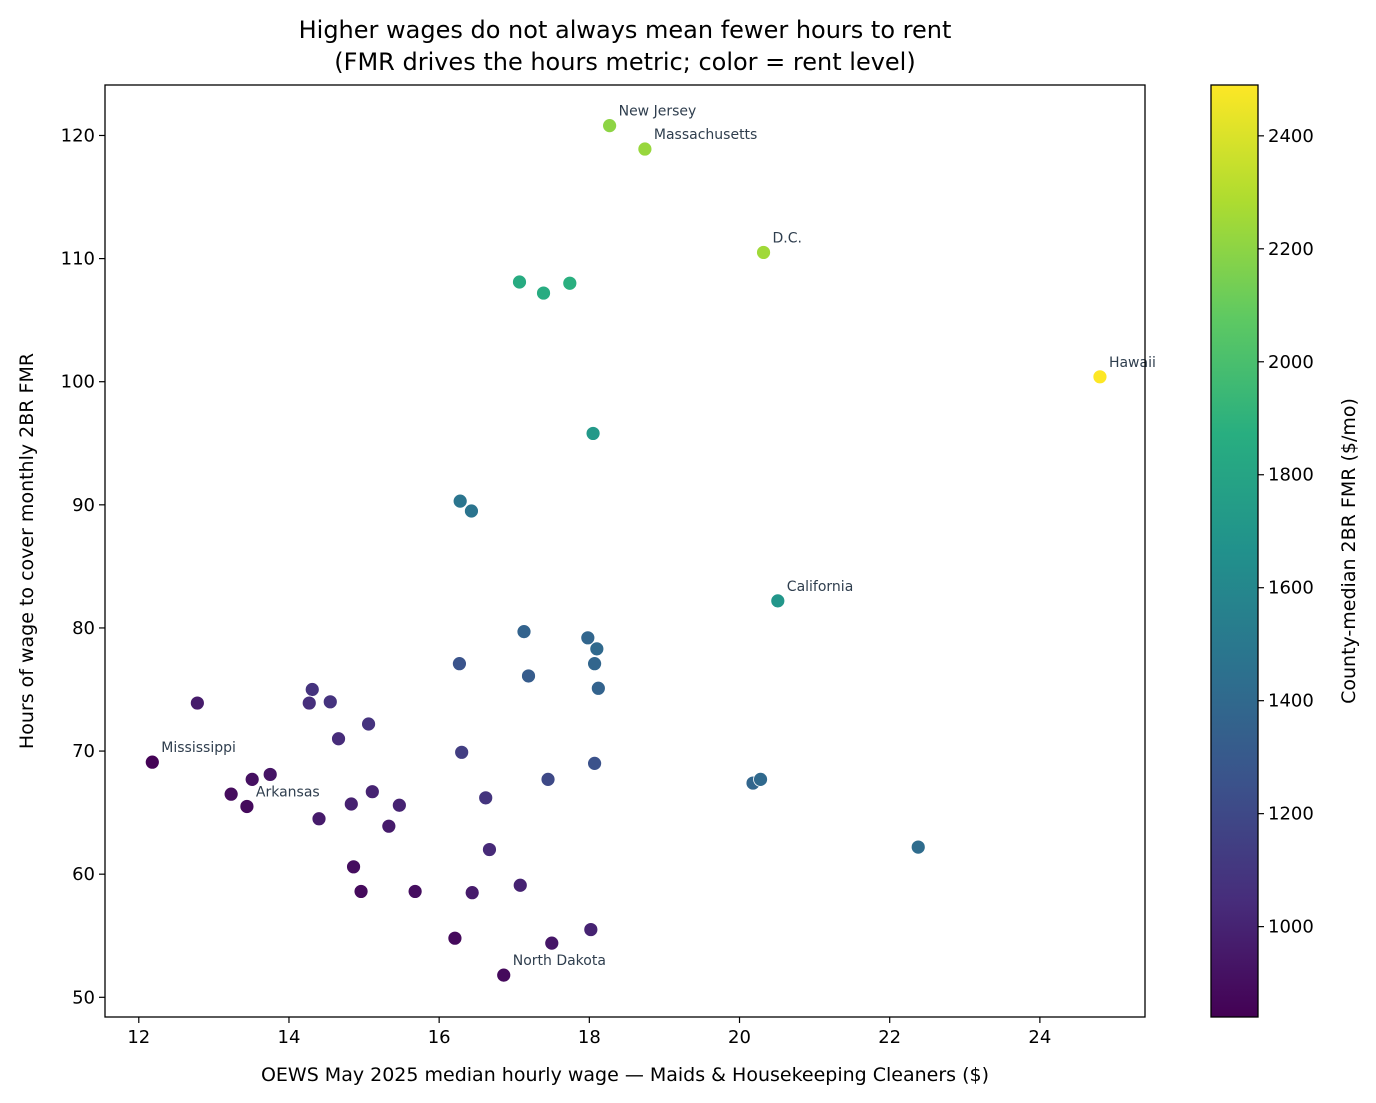  I want to click on point-annotation: New Jersey, so click(658, 112).